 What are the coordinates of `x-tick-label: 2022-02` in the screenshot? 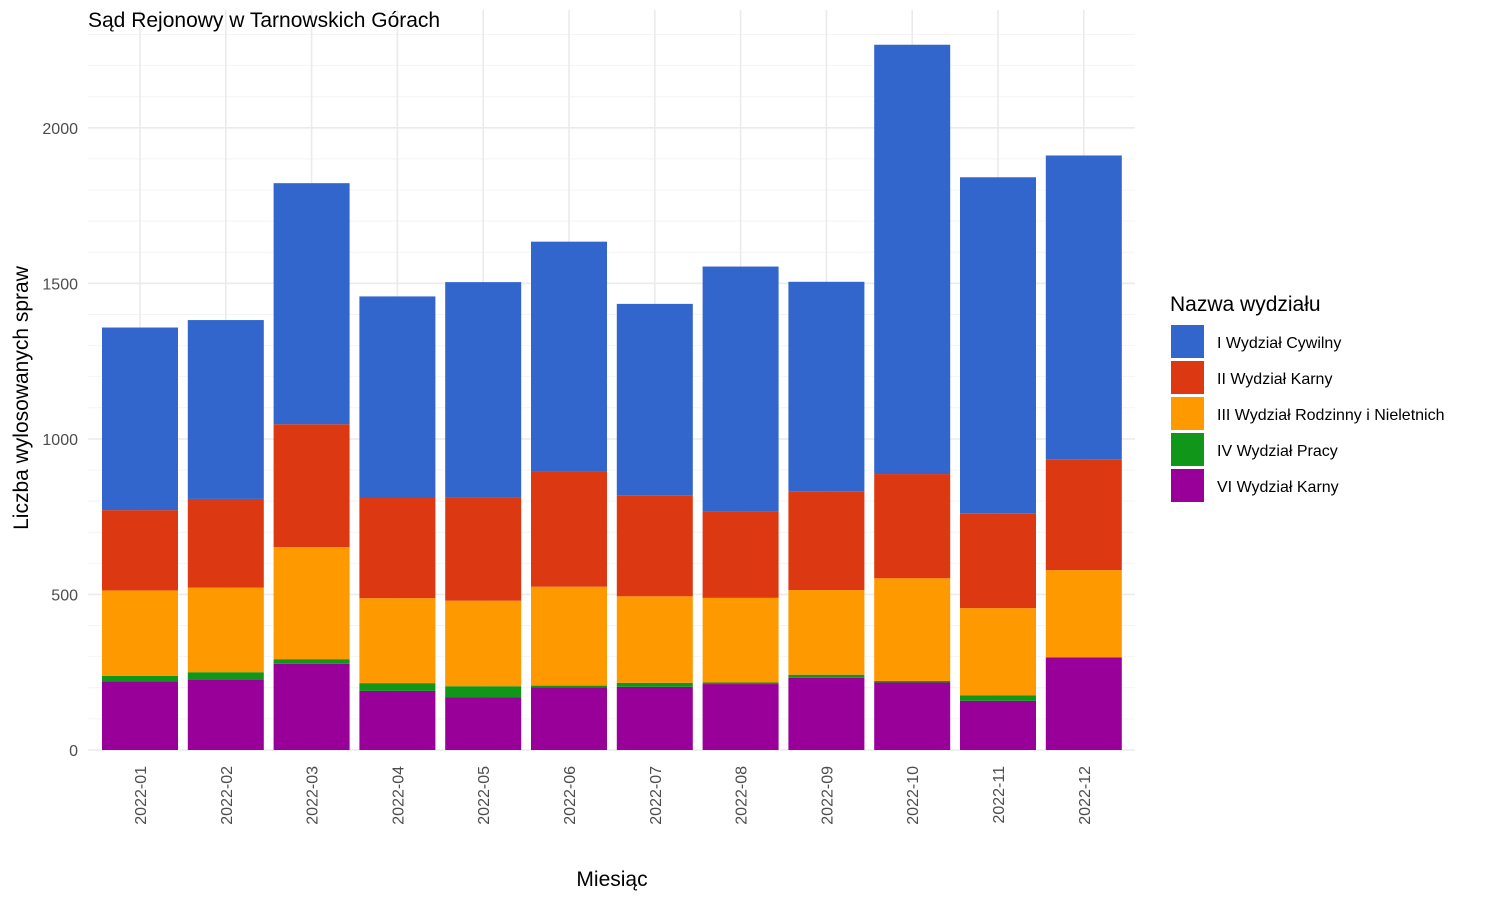 It's located at (227, 795).